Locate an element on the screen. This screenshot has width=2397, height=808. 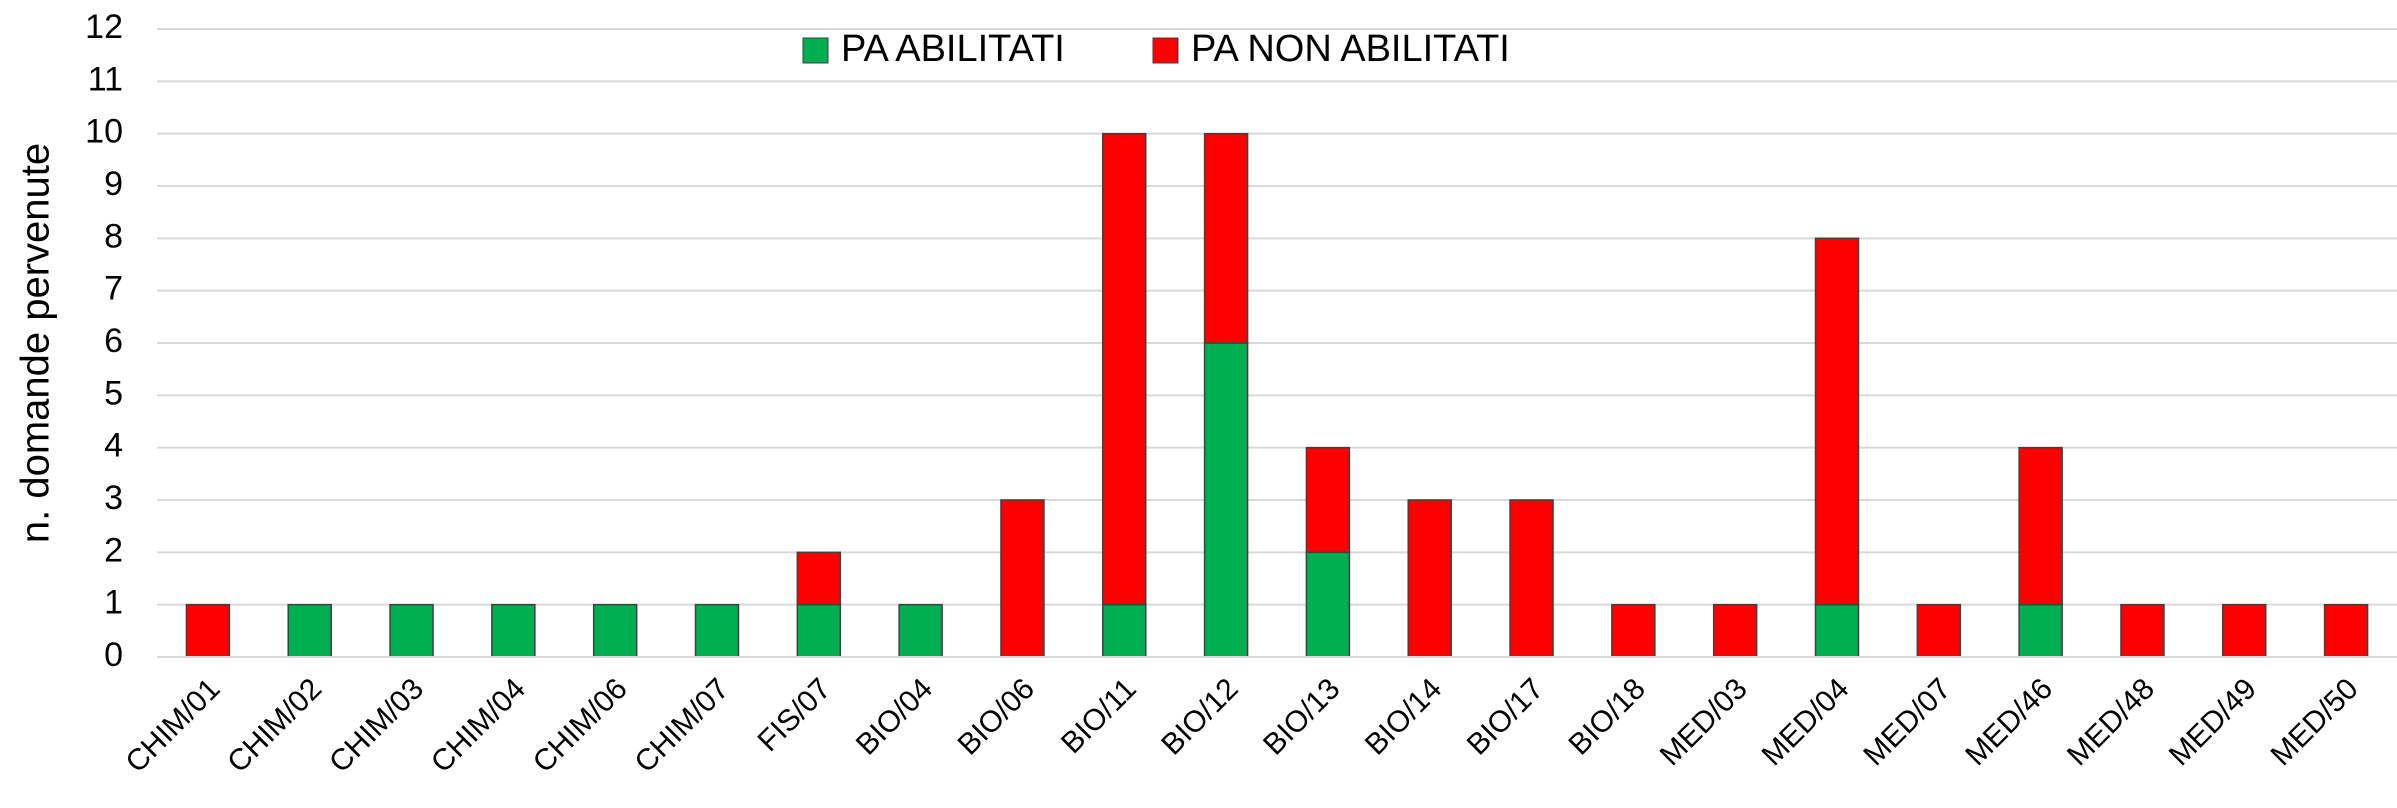
x-tick-label: BIO/14 is located at coordinates (1403, 716).